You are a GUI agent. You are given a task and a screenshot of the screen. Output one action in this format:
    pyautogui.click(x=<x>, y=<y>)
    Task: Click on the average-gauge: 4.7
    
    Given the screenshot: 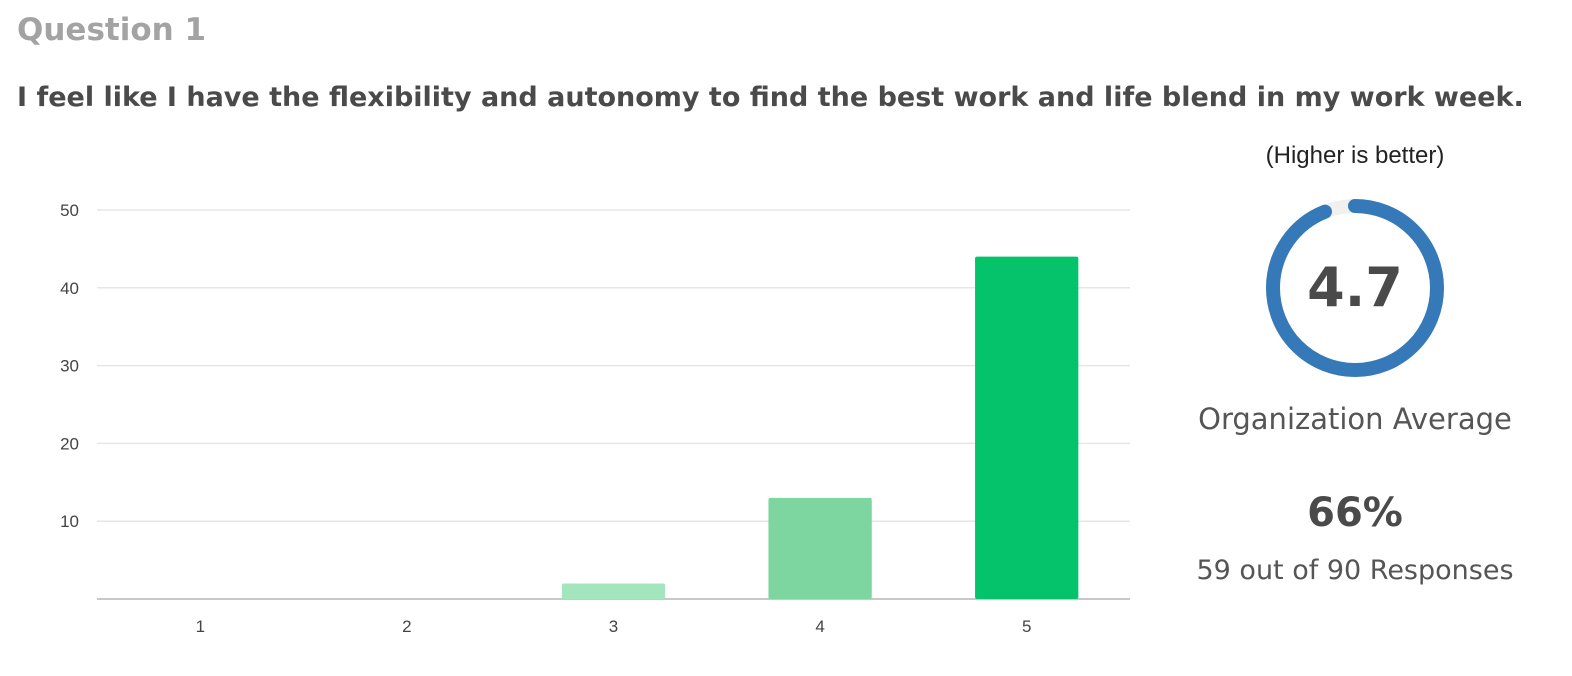 What is the action you would take?
    pyautogui.click(x=1355, y=288)
    